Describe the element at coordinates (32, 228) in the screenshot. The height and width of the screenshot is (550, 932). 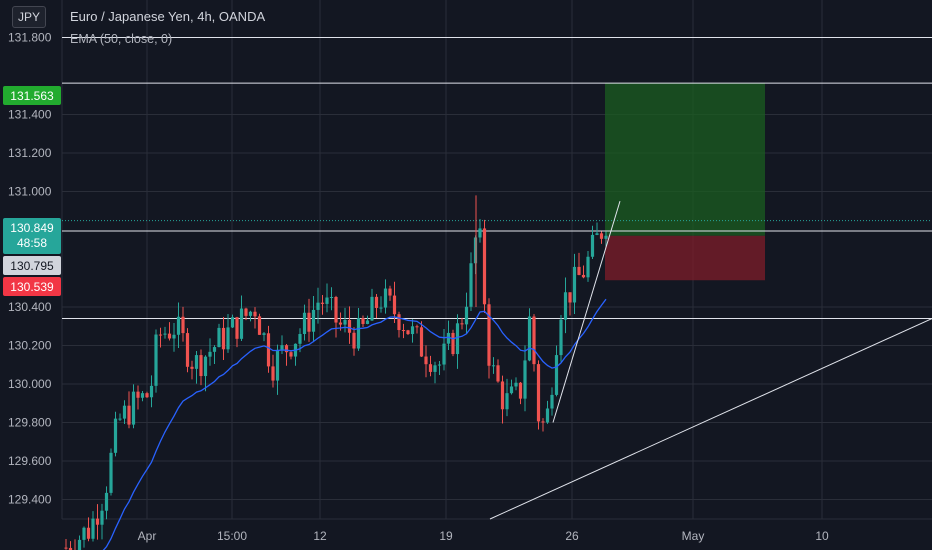
I see `last-price-value: 130.849` at that location.